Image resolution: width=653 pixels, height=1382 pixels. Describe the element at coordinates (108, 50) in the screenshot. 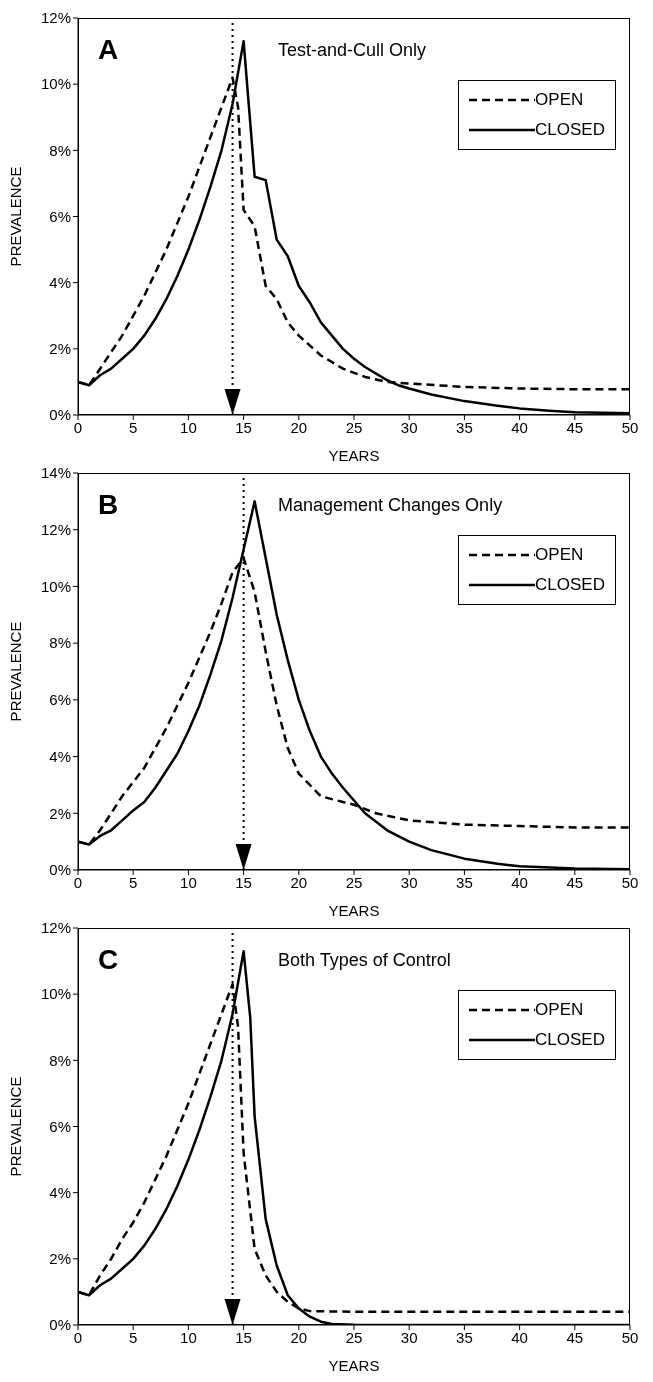

I see `annotation: A` at that location.